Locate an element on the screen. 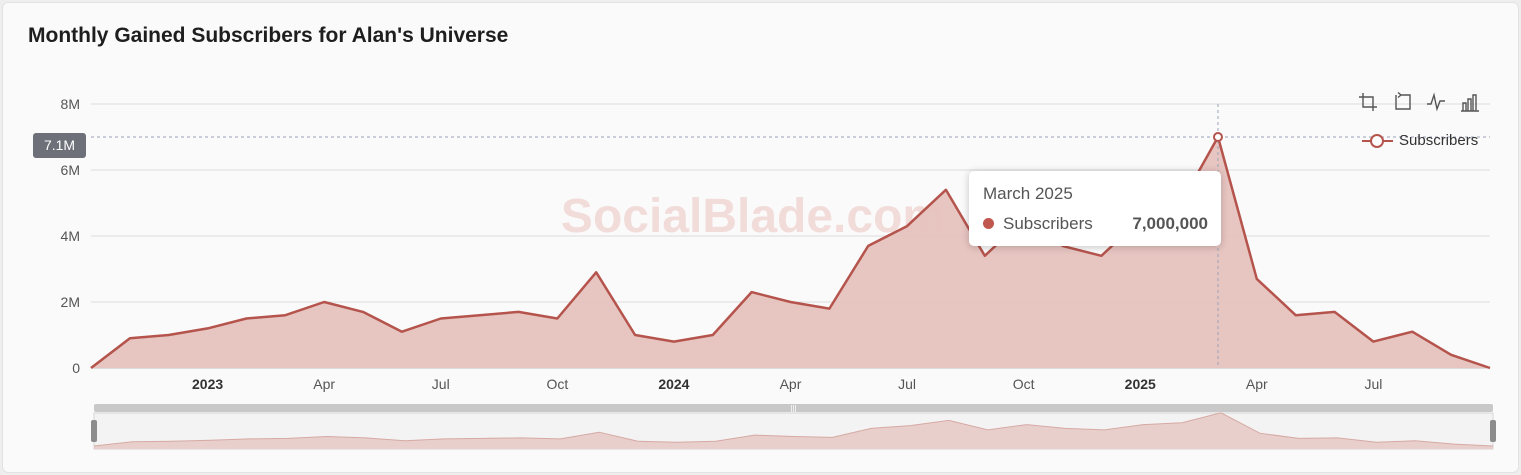 The width and height of the screenshot is (1521, 475). axis-pointer-label: 7.1M is located at coordinates (59, 145).